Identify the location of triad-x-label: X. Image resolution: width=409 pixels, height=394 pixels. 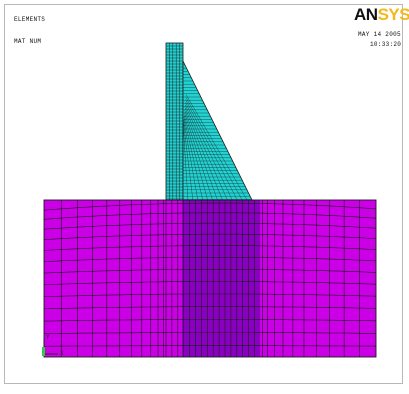
(62, 353).